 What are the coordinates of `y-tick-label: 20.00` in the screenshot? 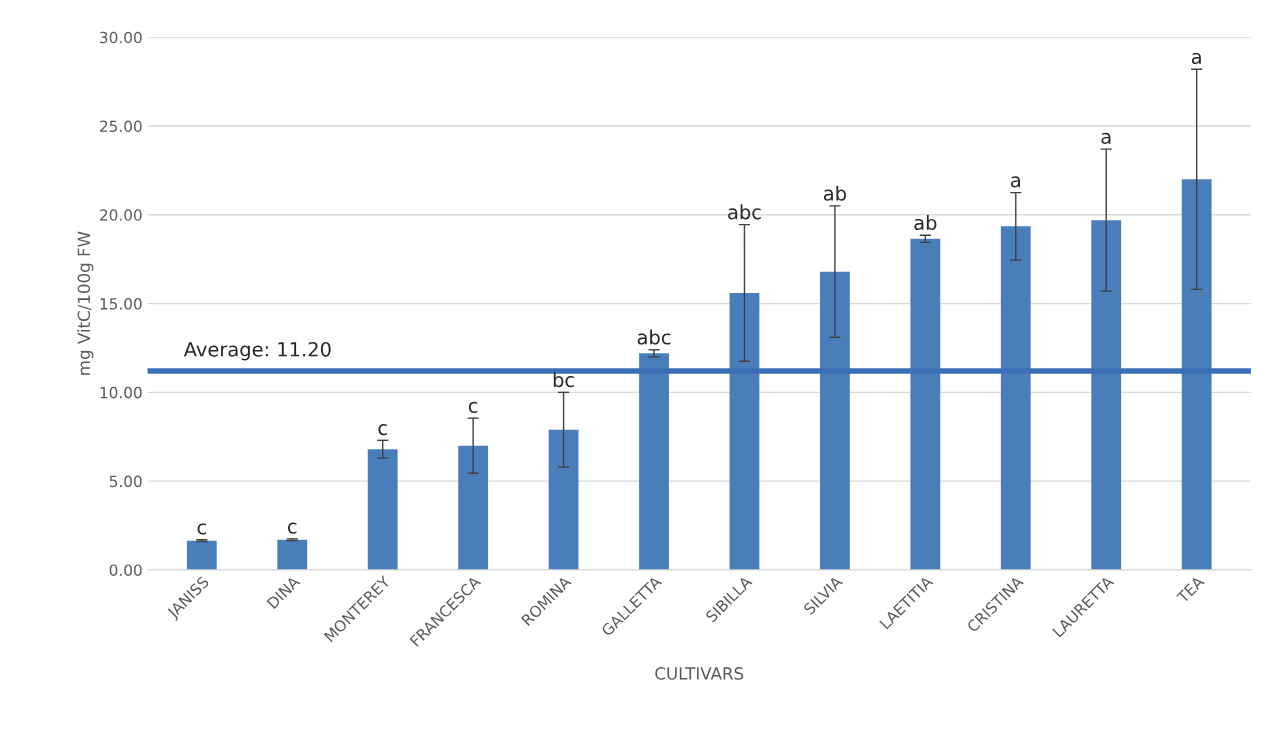 It's located at (121, 215).